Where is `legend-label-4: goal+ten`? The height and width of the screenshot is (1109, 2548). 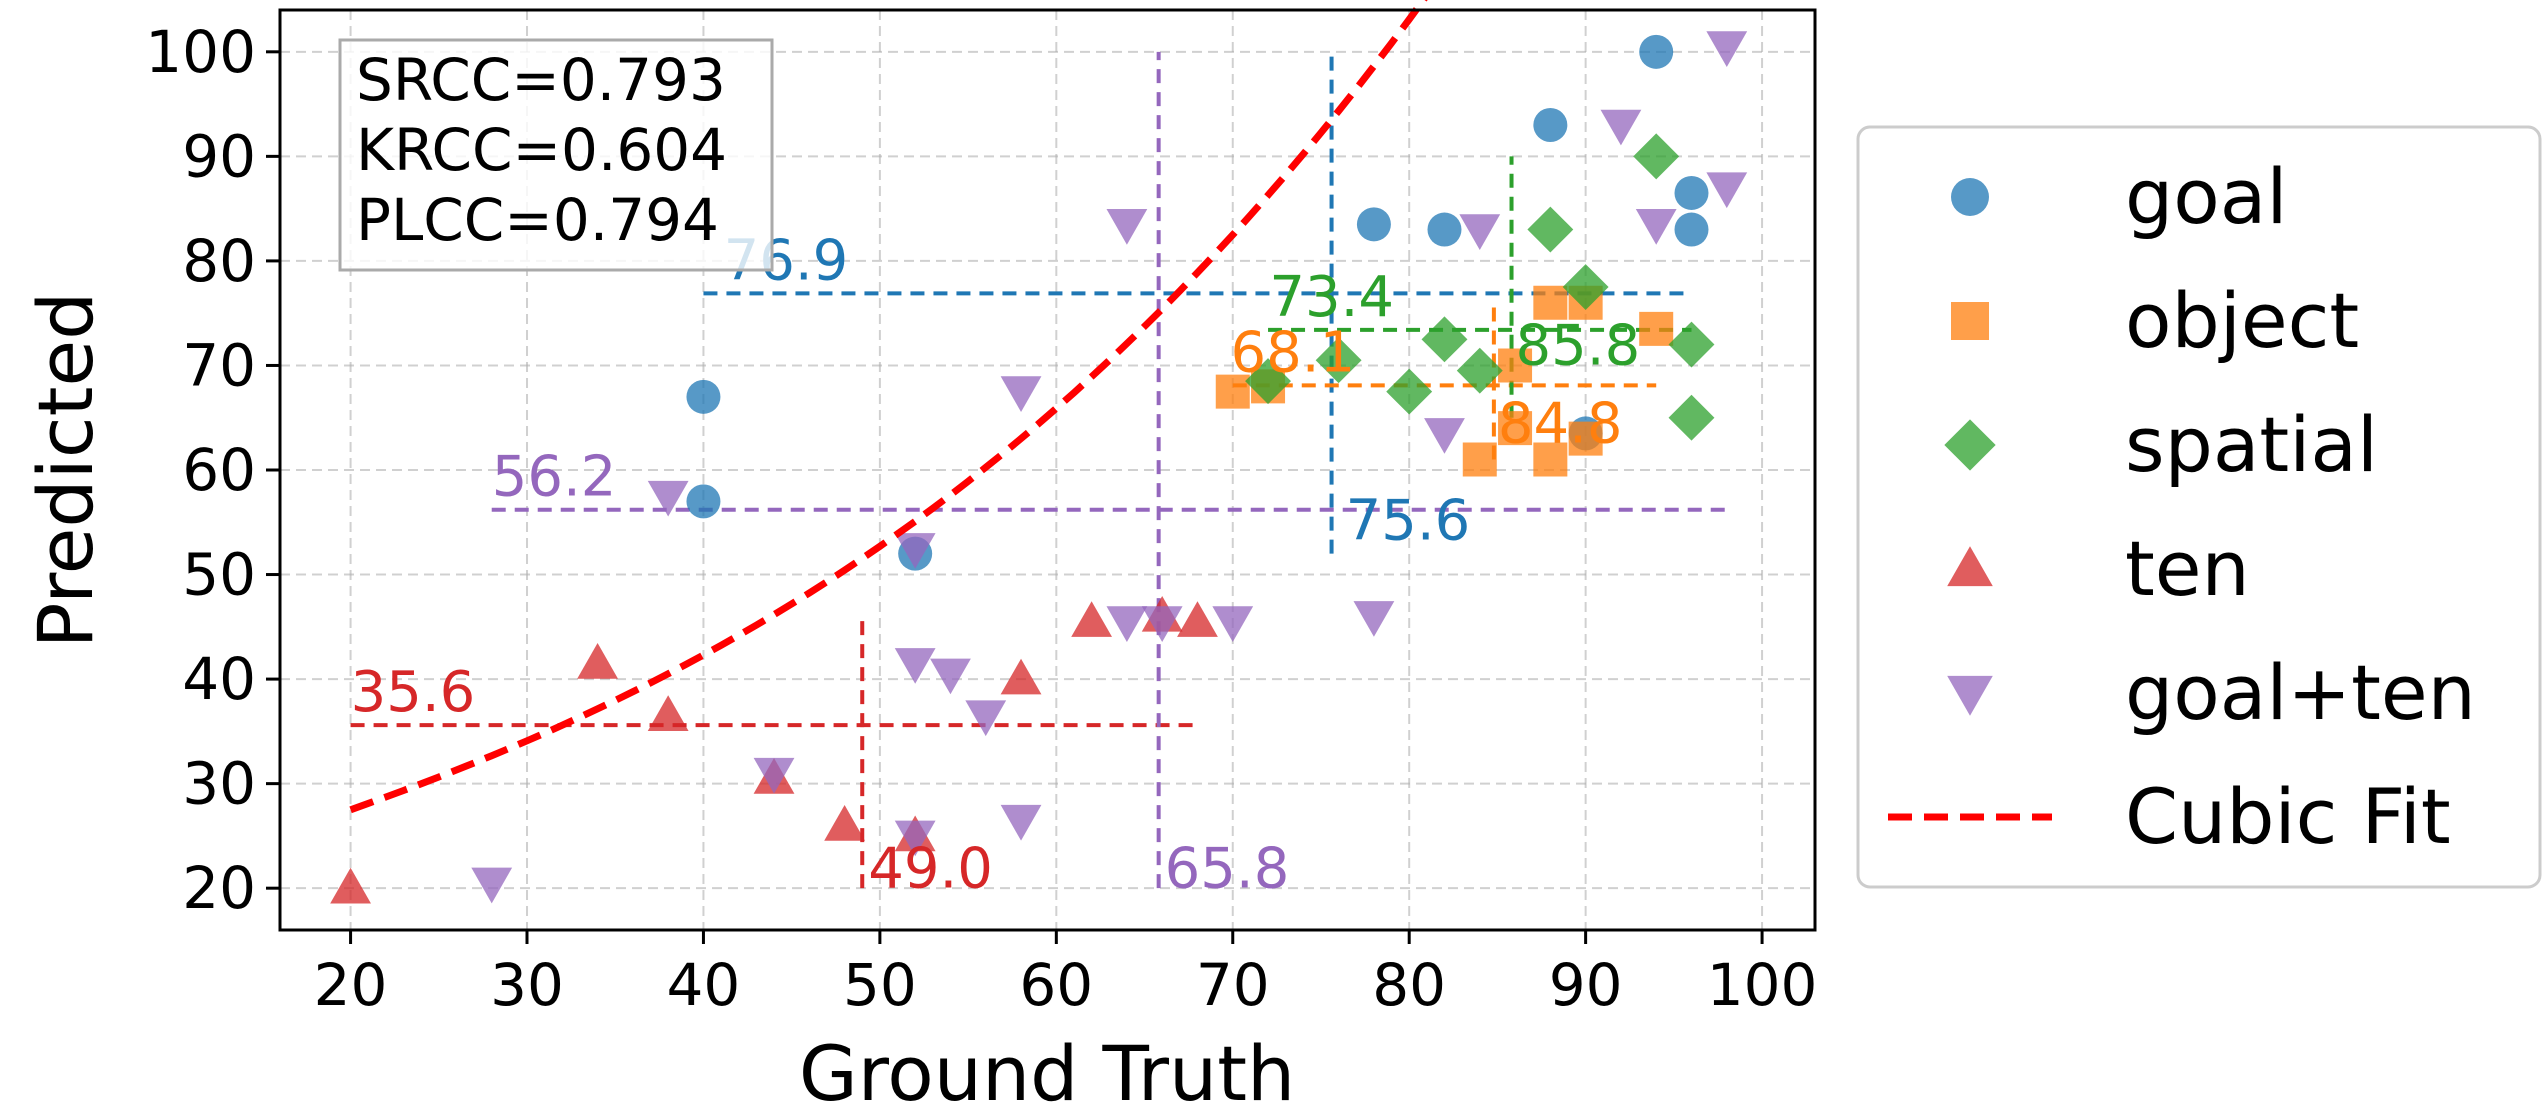 legend-label-4: goal+ten is located at coordinates (2300, 692).